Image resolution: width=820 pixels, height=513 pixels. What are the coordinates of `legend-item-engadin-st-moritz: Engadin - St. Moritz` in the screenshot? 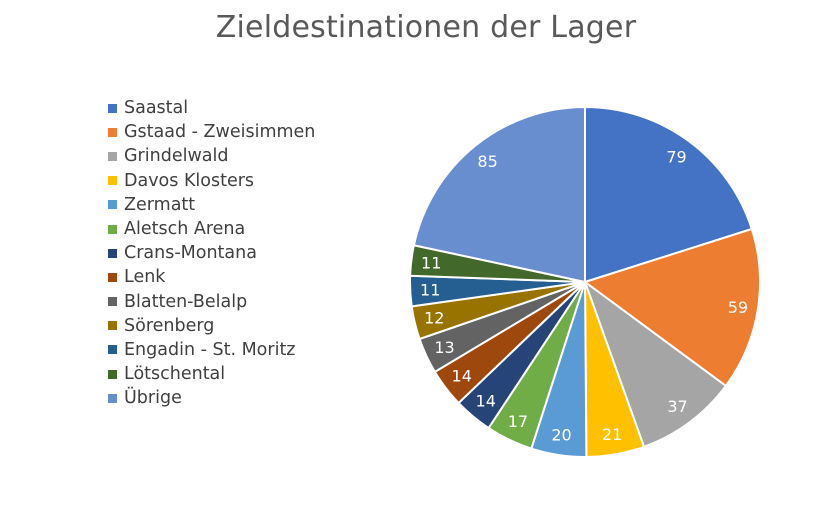 It's located at (211, 350).